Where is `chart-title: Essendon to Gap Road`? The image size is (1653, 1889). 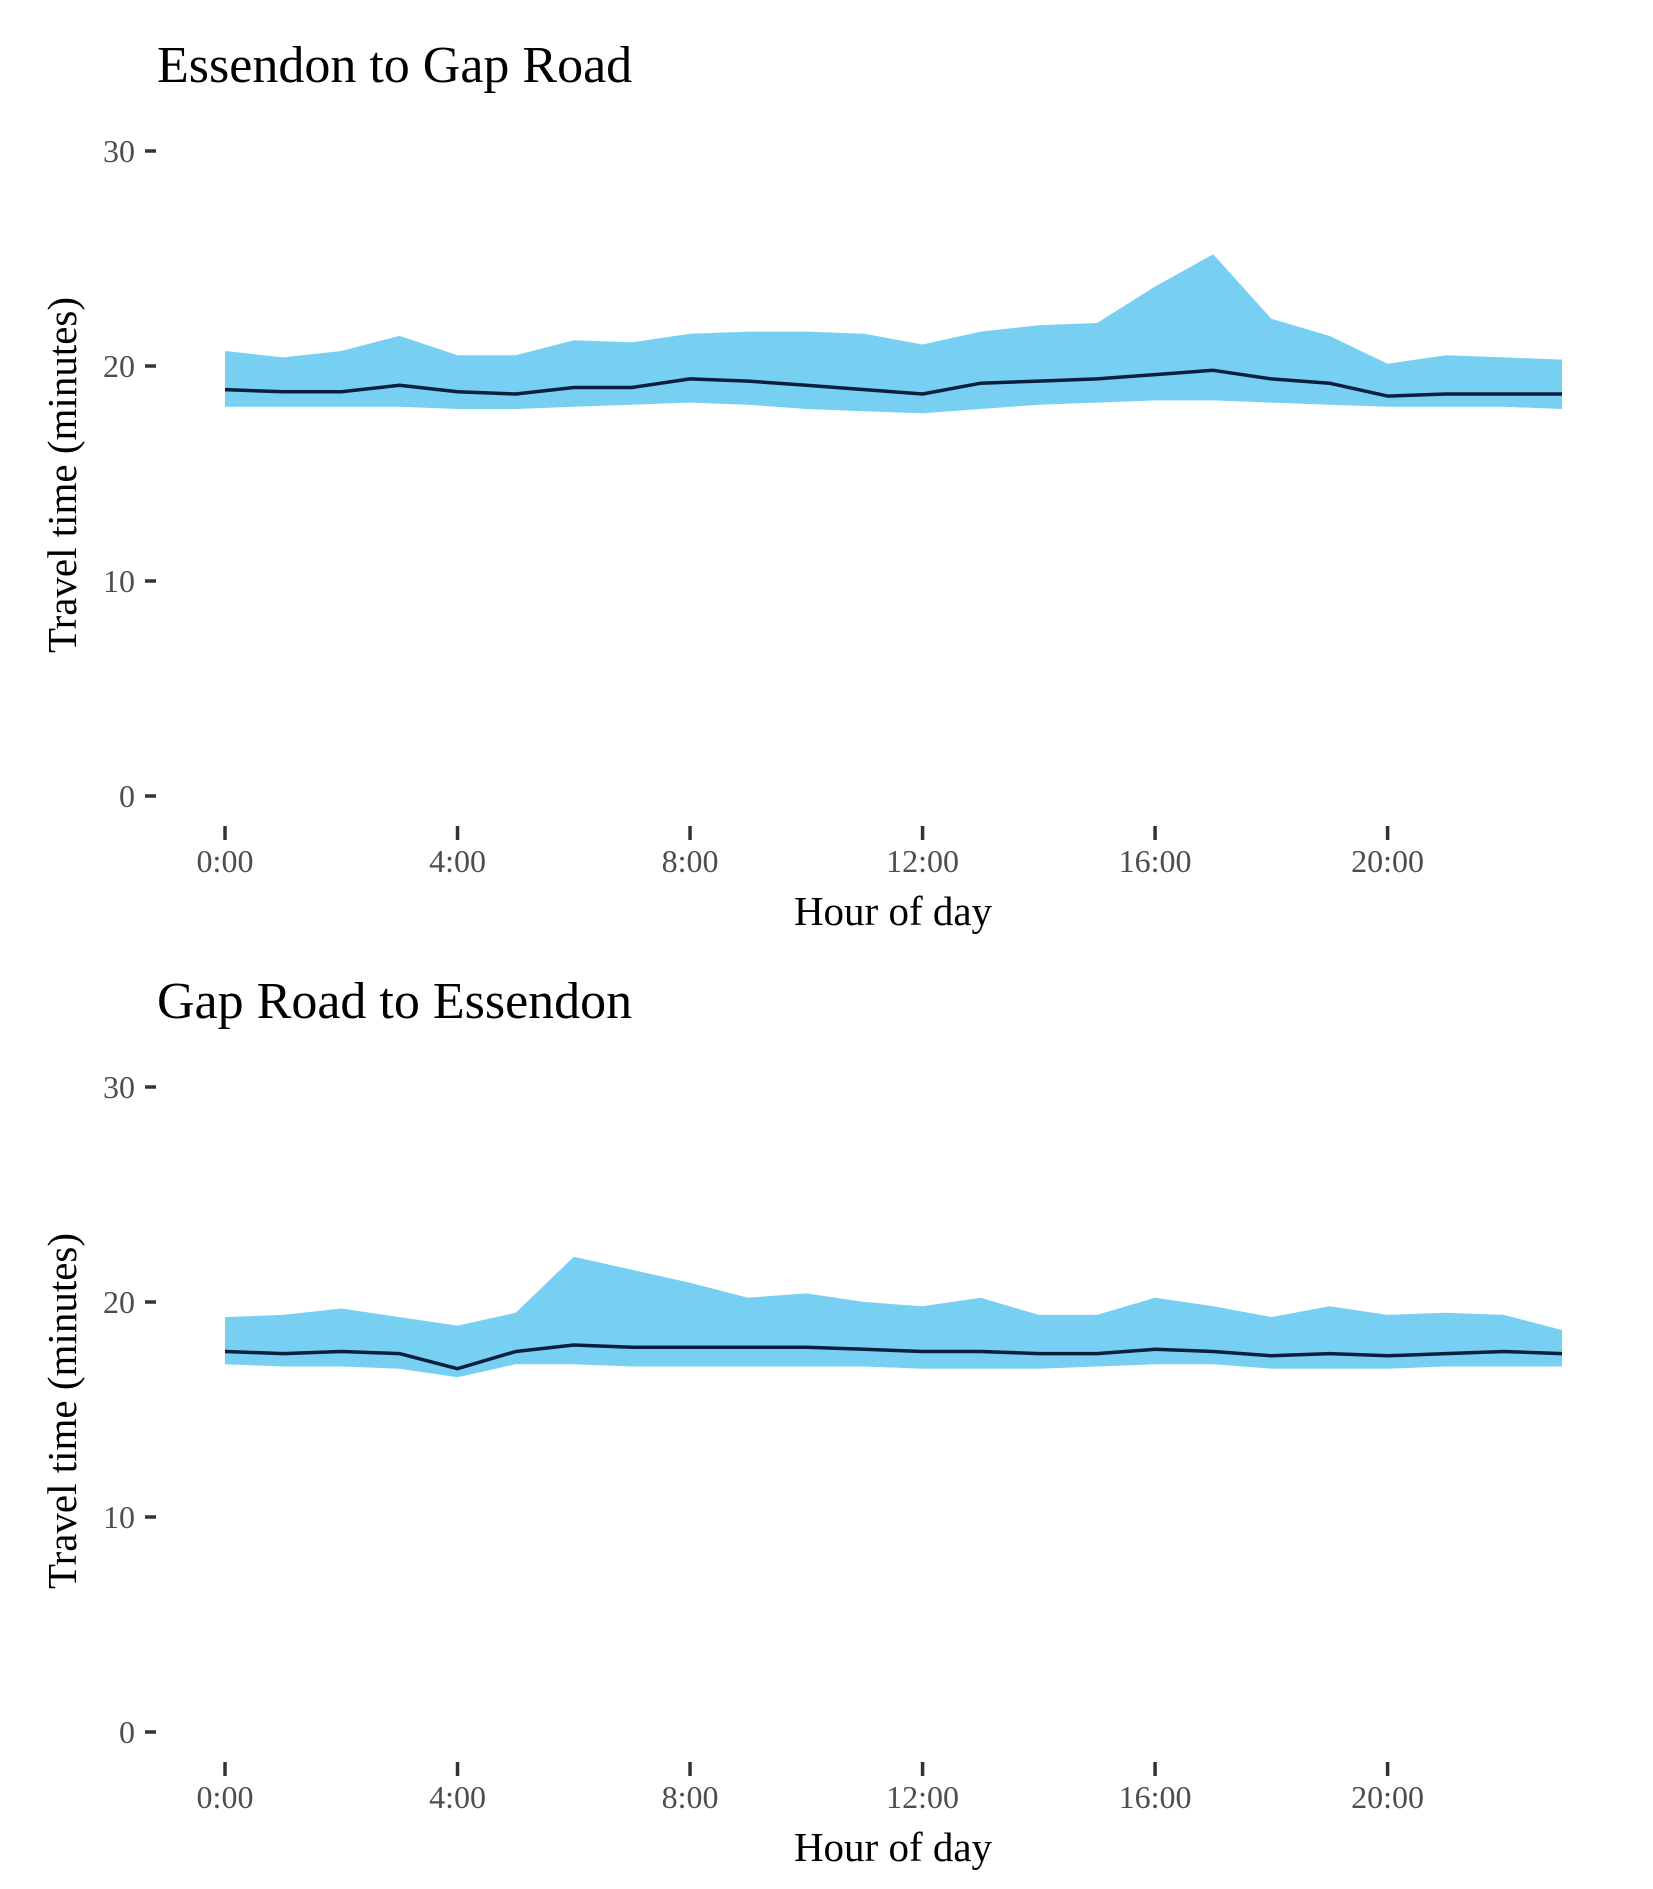 chart-title: Essendon to Gap Road is located at coordinates (394, 65).